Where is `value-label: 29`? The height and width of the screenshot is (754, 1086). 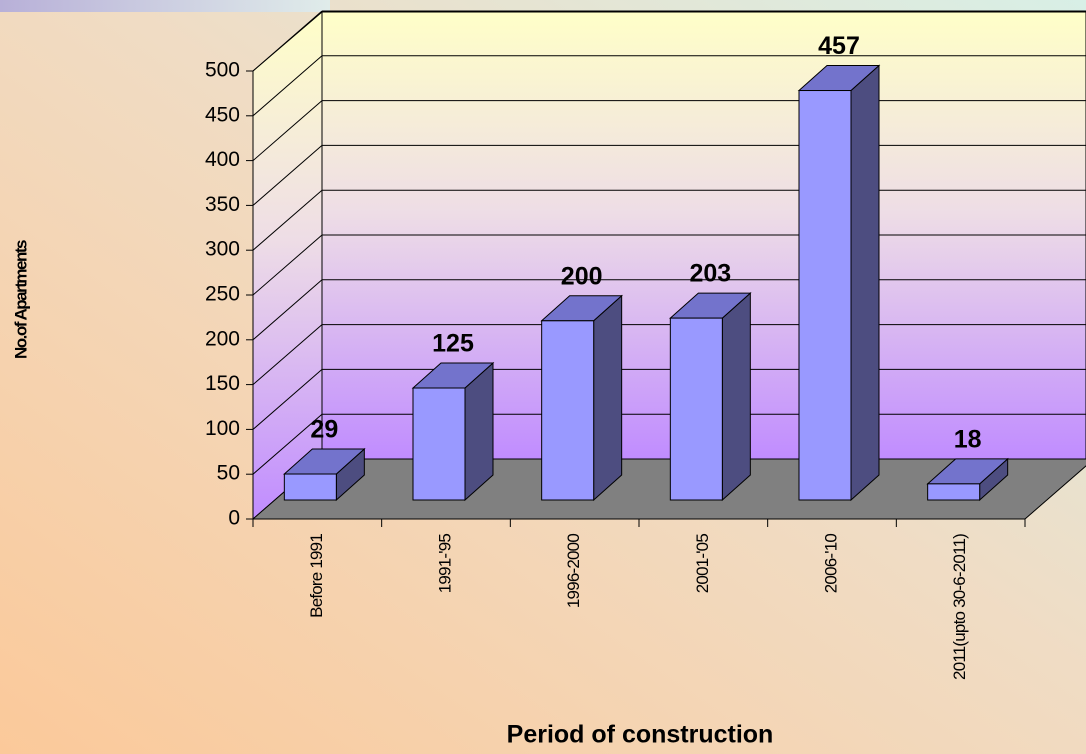
value-label: 29 is located at coordinates (324, 430).